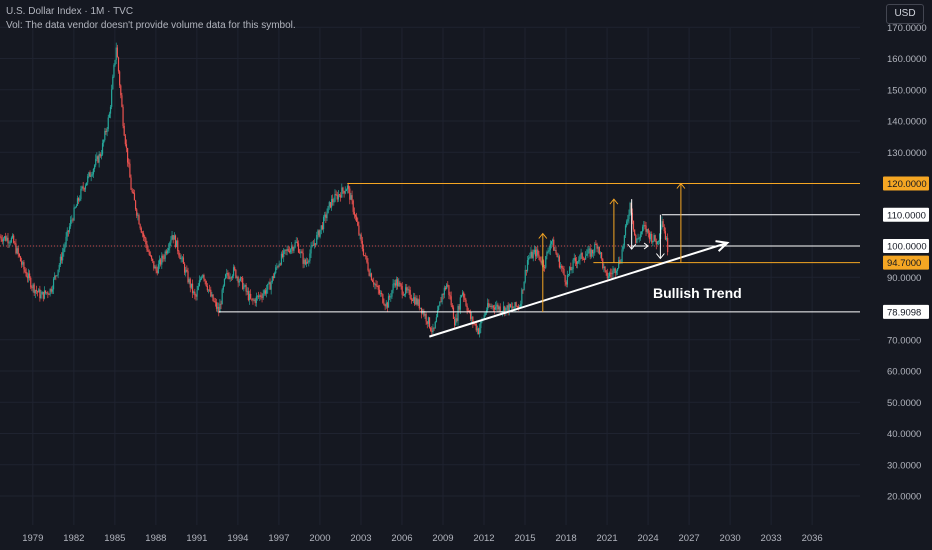 Image resolution: width=932 pixels, height=550 pixels. I want to click on bullish-trend-label: Bullish Trend, so click(697, 293).